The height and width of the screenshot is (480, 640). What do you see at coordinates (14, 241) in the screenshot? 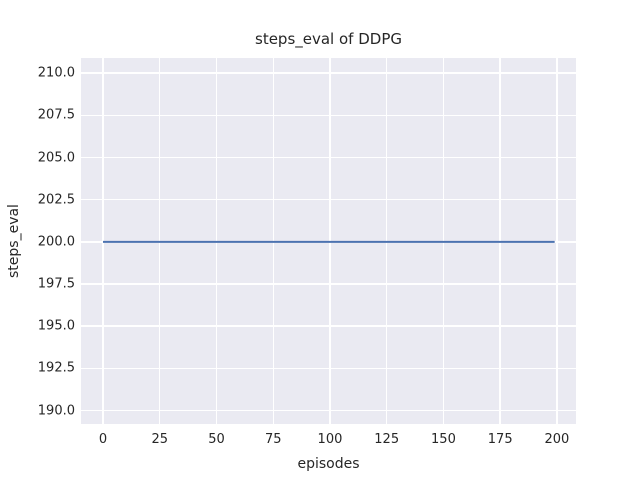
I see `y-axis-label: steps_eval` at bounding box center [14, 241].